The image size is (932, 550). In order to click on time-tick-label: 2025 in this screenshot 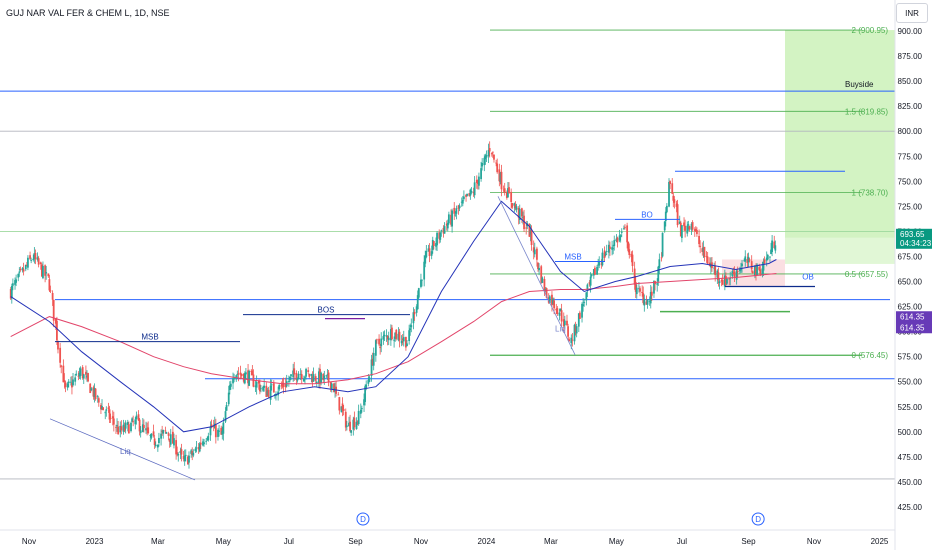, I will do `click(880, 541)`.